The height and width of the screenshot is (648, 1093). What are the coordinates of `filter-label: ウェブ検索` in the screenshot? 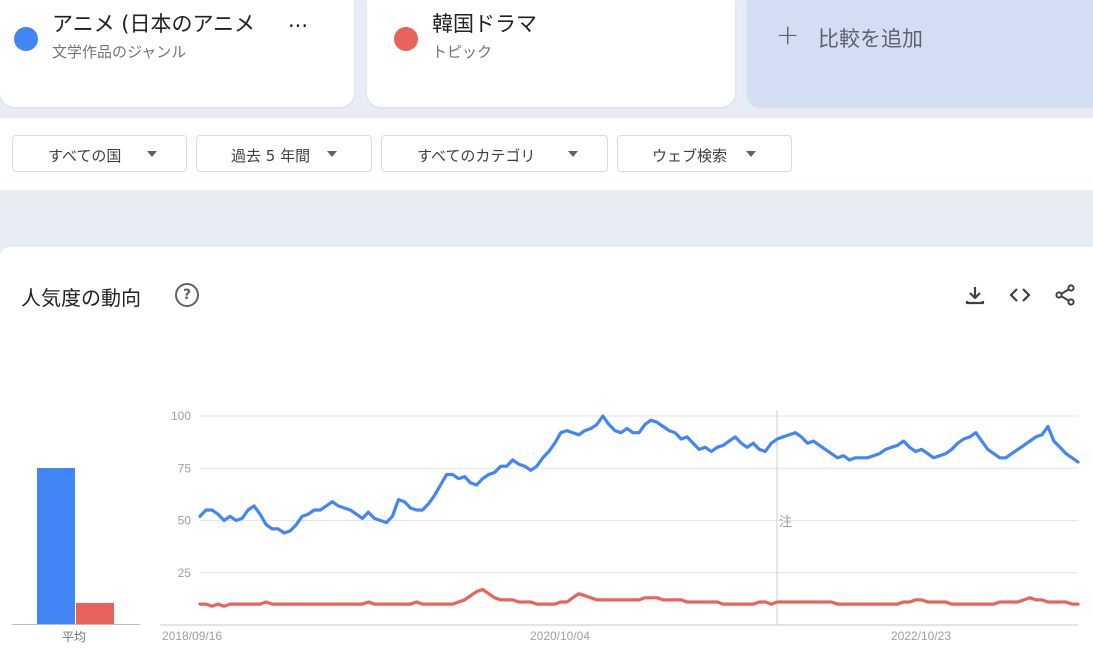 It's located at (690, 156).